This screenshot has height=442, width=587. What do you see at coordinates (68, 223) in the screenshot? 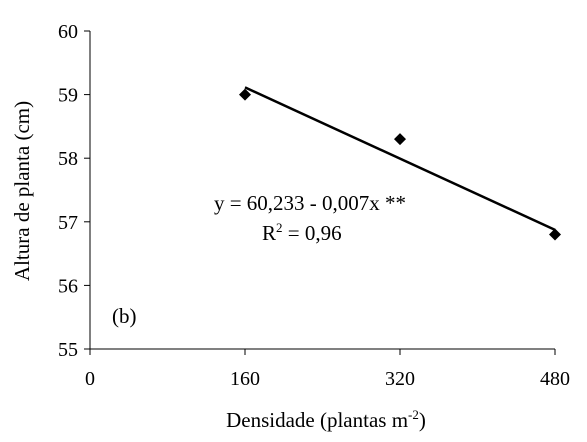
I see `y-tick-label: 57` at bounding box center [68, 223].